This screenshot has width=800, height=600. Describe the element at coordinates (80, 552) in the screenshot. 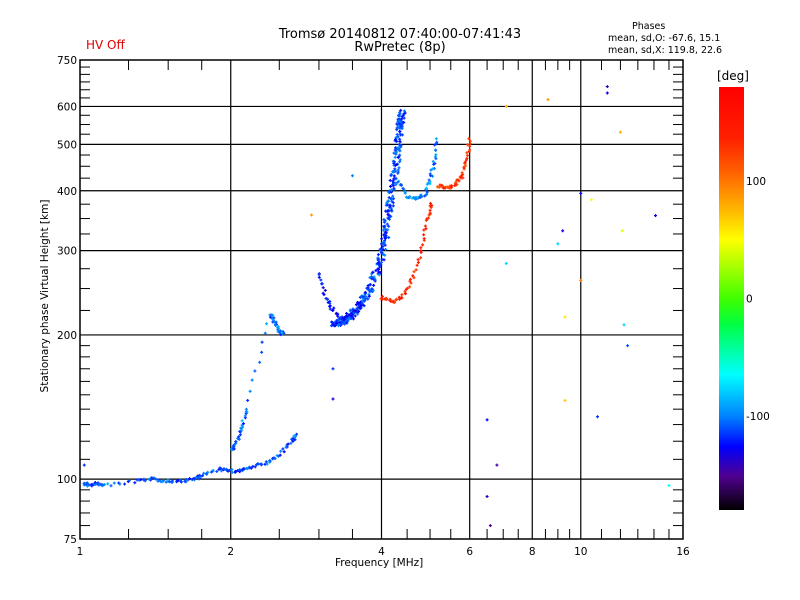

I see `x-tick-label: 1` at that location.